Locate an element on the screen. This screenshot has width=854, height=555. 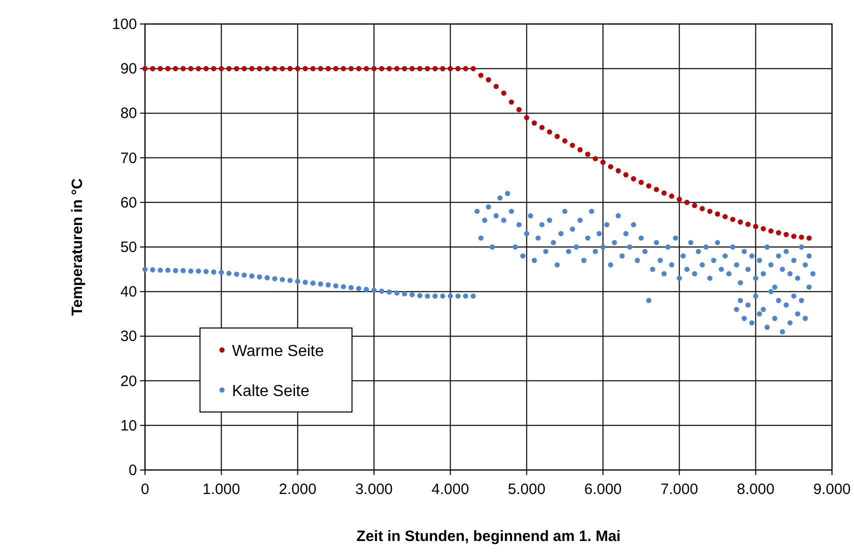
y-tick-label: 60 is located at coordinates (128, 203).